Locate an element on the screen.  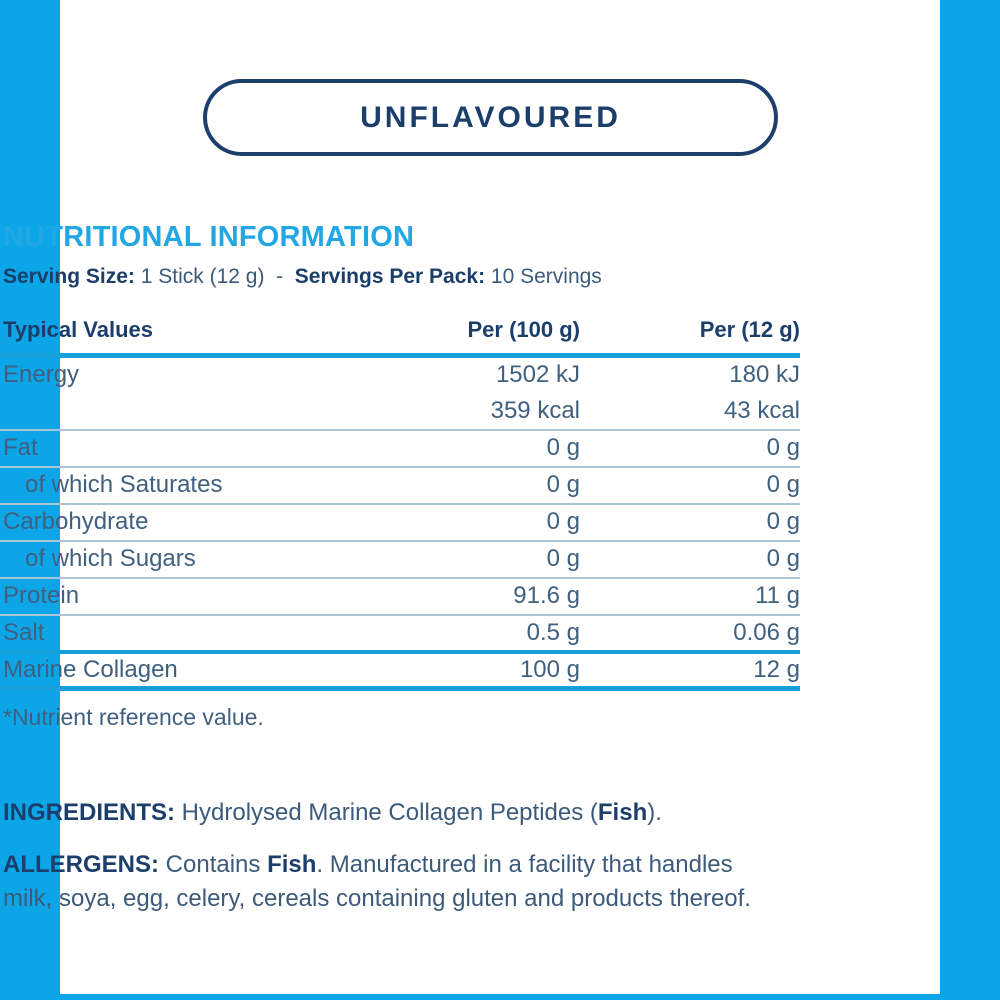
nutrient-label: Energy is located at coordinates (41, 375).